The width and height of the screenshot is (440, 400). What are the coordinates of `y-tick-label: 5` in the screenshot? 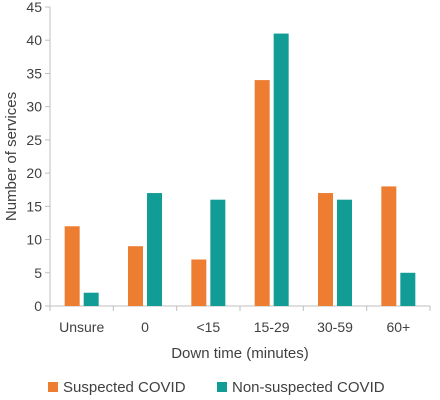 It's located at (38, 273).